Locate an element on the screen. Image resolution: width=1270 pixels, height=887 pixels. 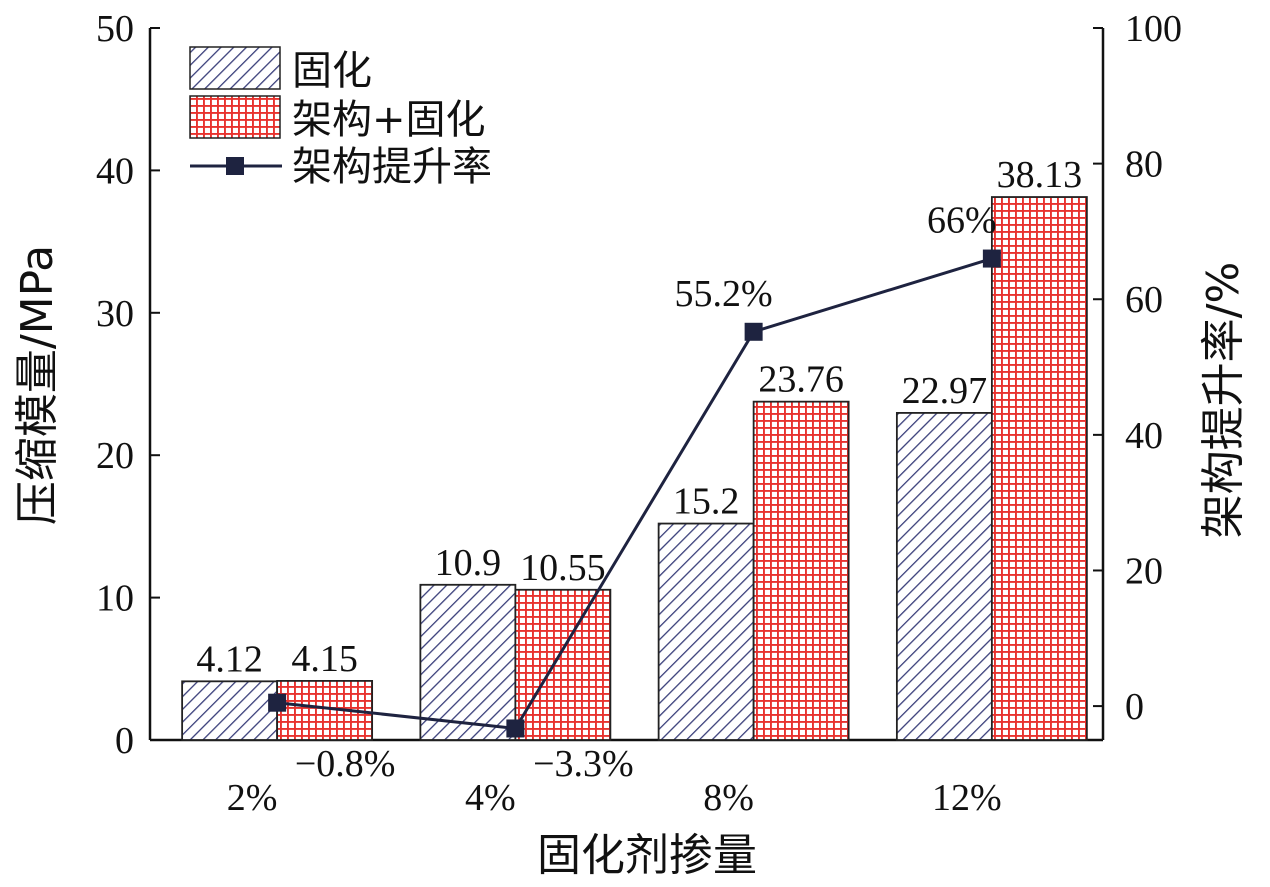
y2-tick-label: 20 is located at coordinates (1144, 571).